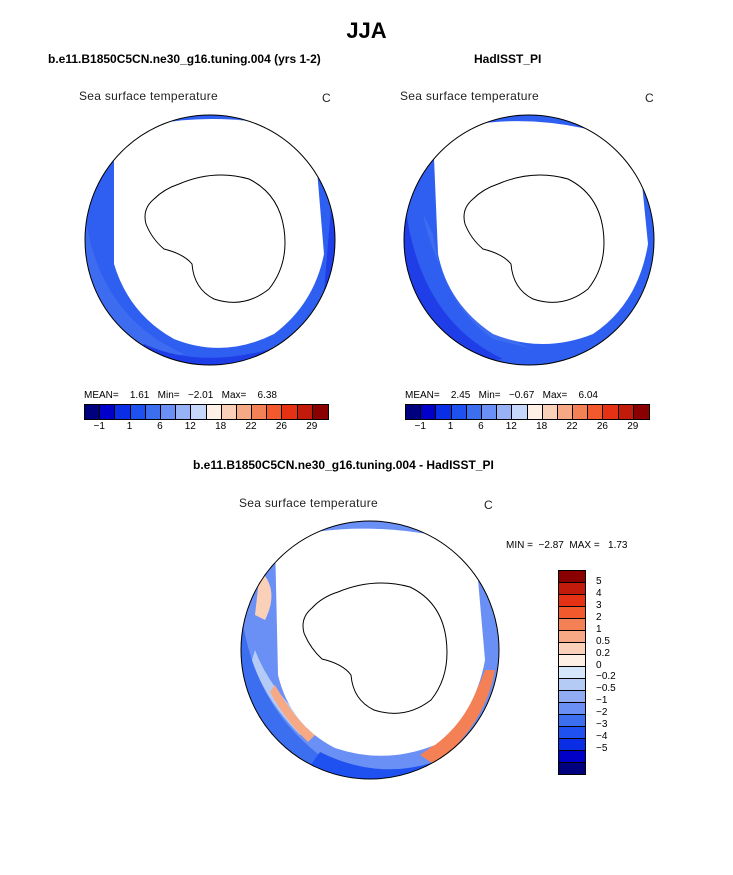 Image resolution: width=733 pixels, height=875 pixels. What do you see at coordinates (602, 749) in the screenshot?
I see `difference-colorbar-label: −5` at bounding box center [602, 749].